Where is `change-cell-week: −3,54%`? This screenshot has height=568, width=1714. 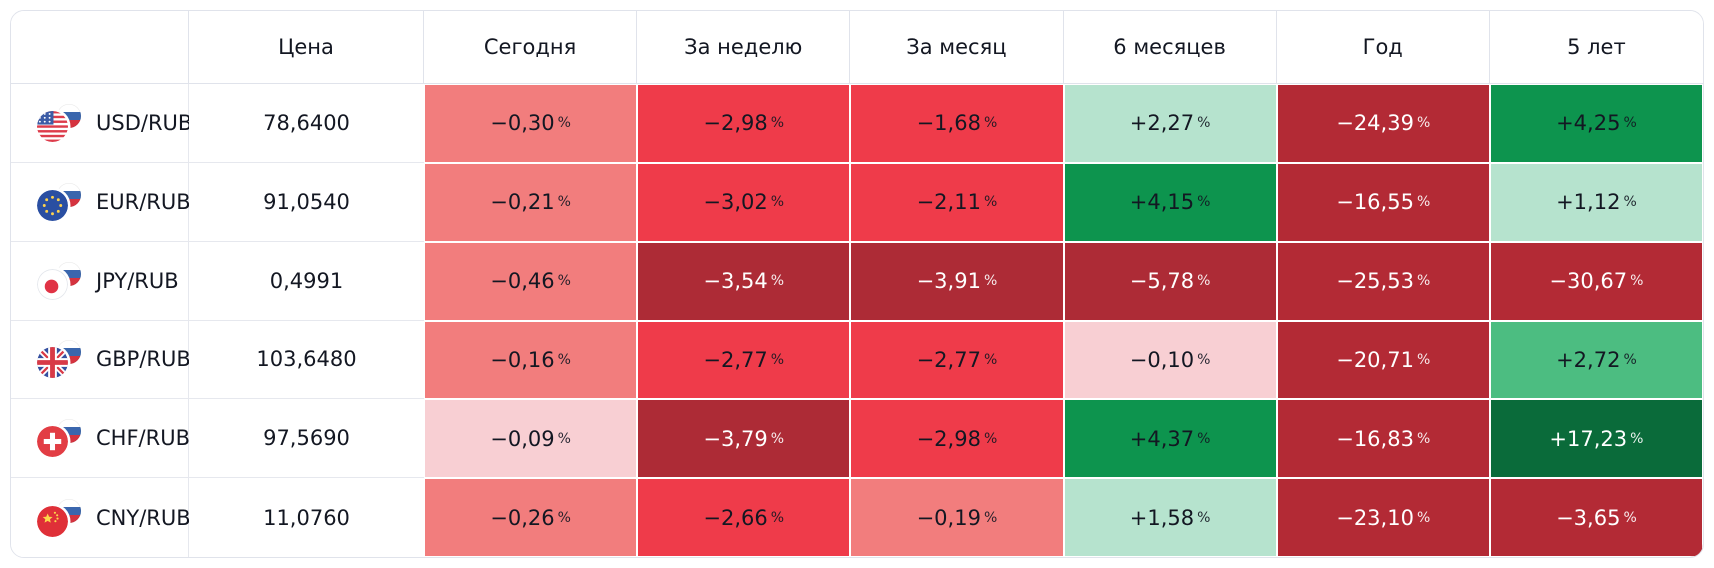 change-cell-week: −3,54% is located at coordinates (744, 281).